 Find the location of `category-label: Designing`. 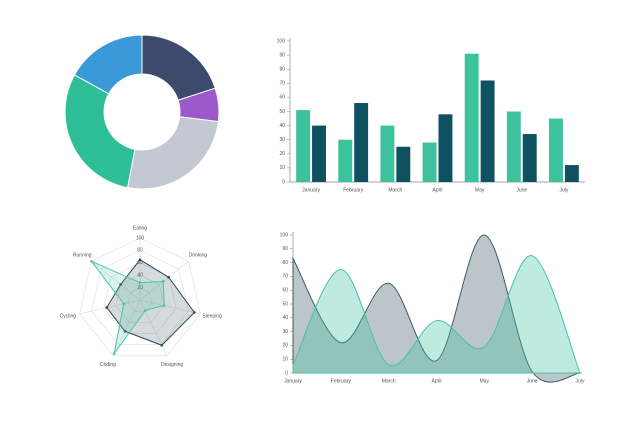

category-label: Designing is located at coordinates (172, 365).